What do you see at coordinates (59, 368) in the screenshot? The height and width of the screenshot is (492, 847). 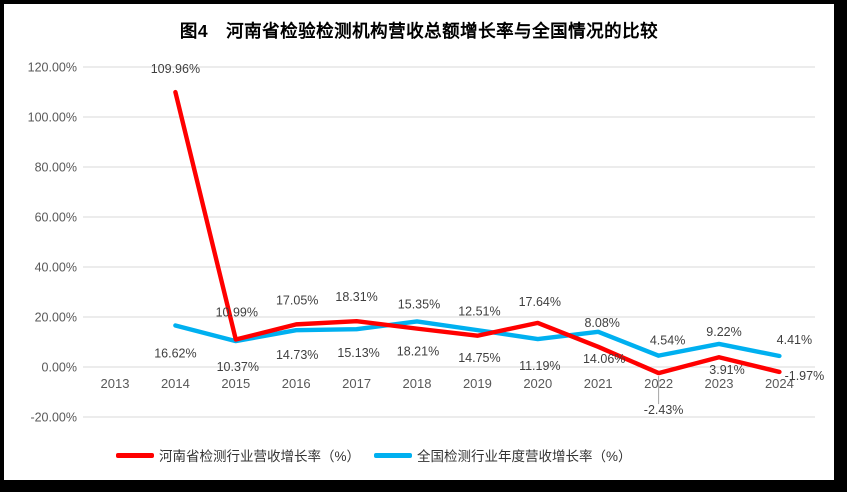 I see `svg-text: 0.00%` at bounding box center [59, 368].